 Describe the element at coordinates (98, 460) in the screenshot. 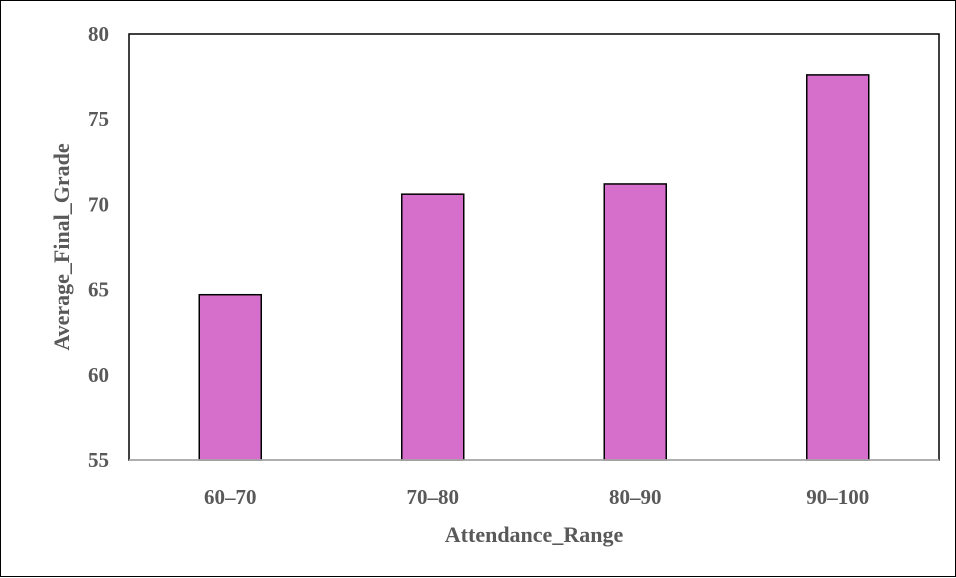

I see `y-tick-label: 55` at that location.